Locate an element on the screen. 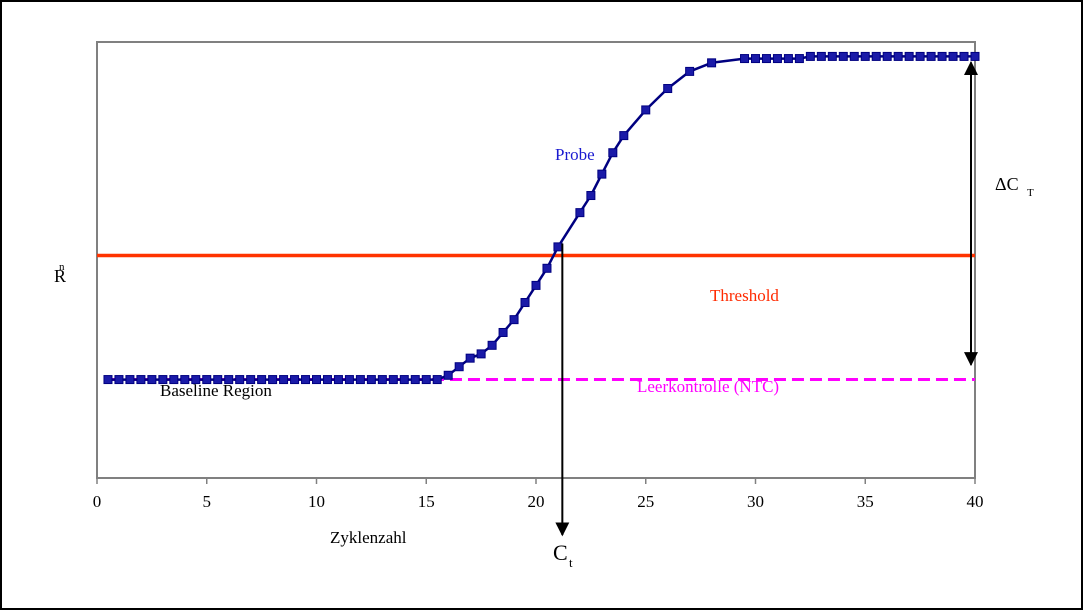 The width and height of the screenshot is (1083, 610). probe-label: Probe is located at coordinates (575, 154).